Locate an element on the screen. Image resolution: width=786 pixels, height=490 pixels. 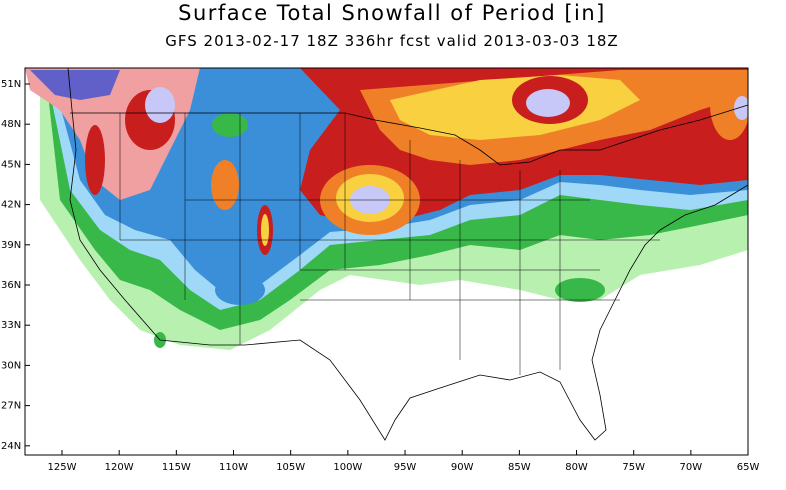
lon-label: 120W is located at coordinates (119, 467).